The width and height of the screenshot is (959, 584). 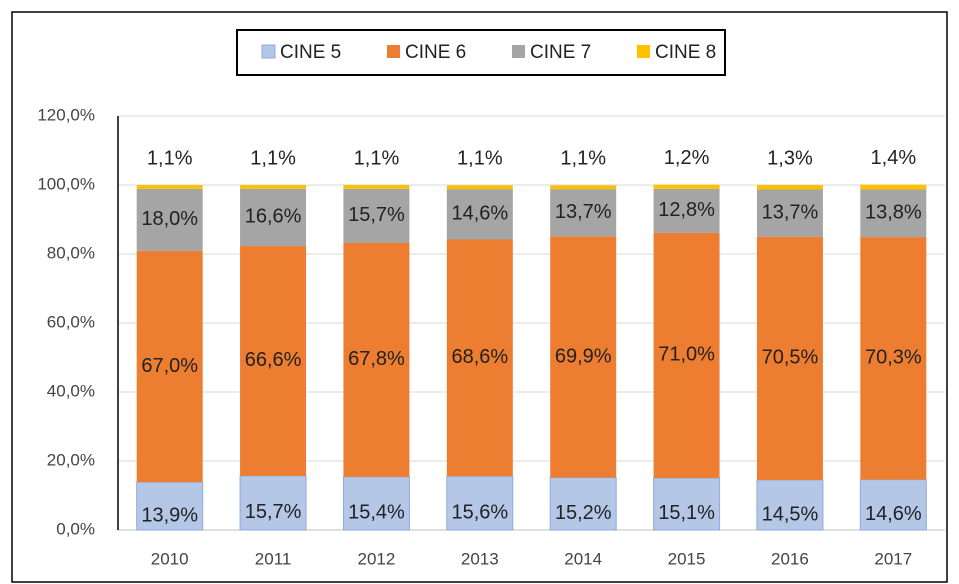 I want to click on data-label: 15,2%, so click(x=583, y=513).